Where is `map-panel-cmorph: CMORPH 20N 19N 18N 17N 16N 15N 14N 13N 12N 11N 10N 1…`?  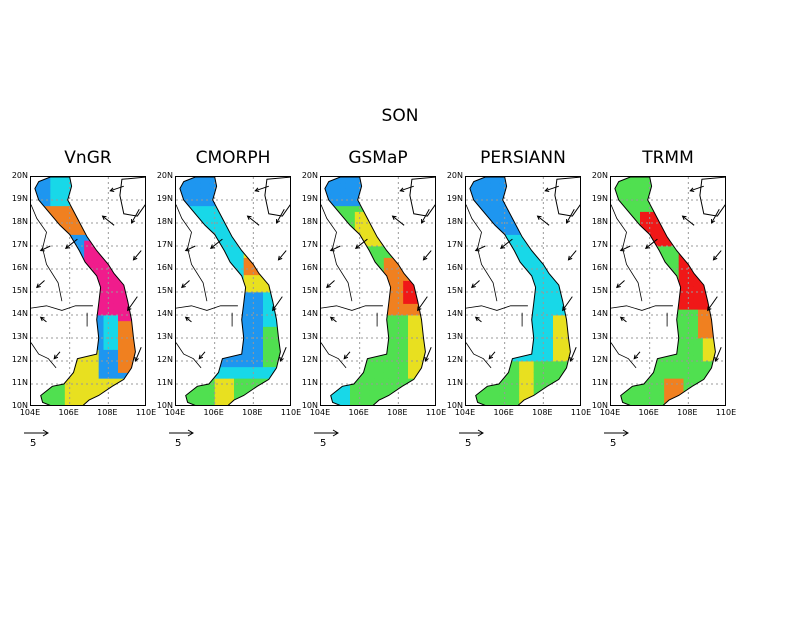 map-panel-cmorph: CMORPH 20N 19N 18N 17N 16N 15N 14N 13N 12N 11N 10N 1… is located at coordinates (223, 303).